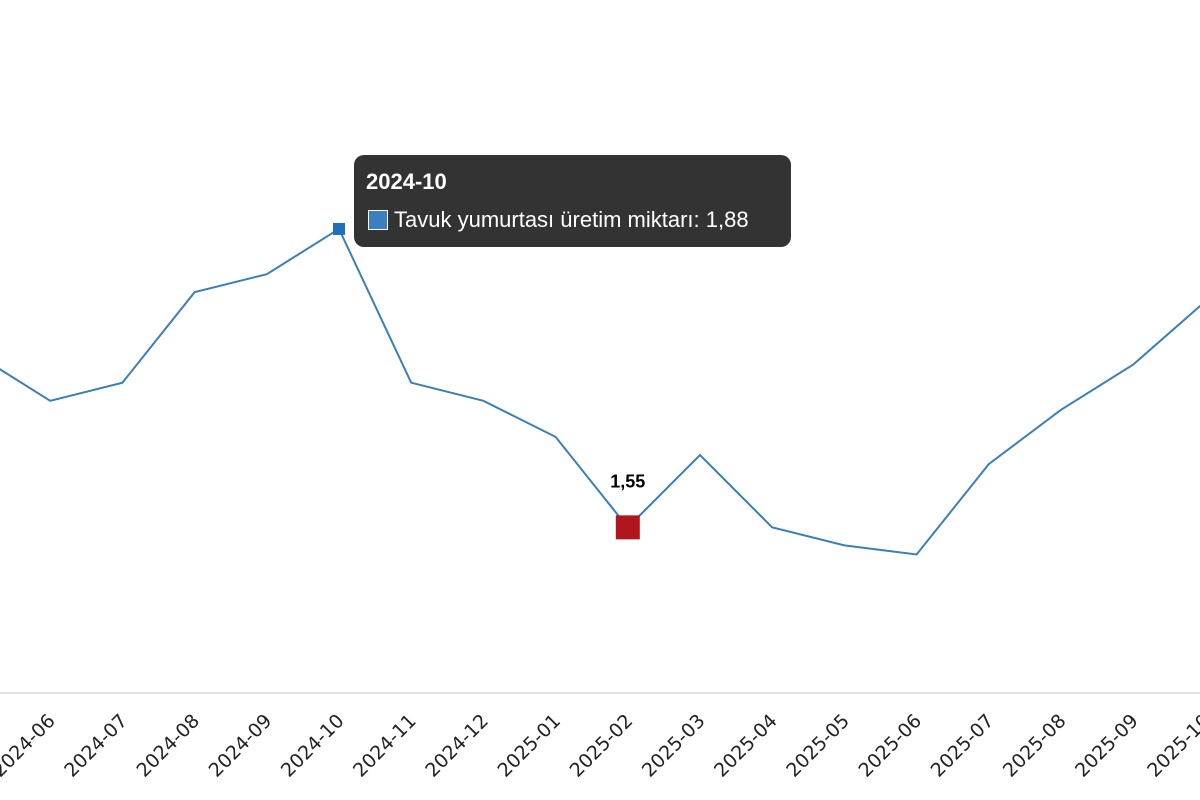  I want to click on x-tick-label: 2024-12, so click(457, 746).